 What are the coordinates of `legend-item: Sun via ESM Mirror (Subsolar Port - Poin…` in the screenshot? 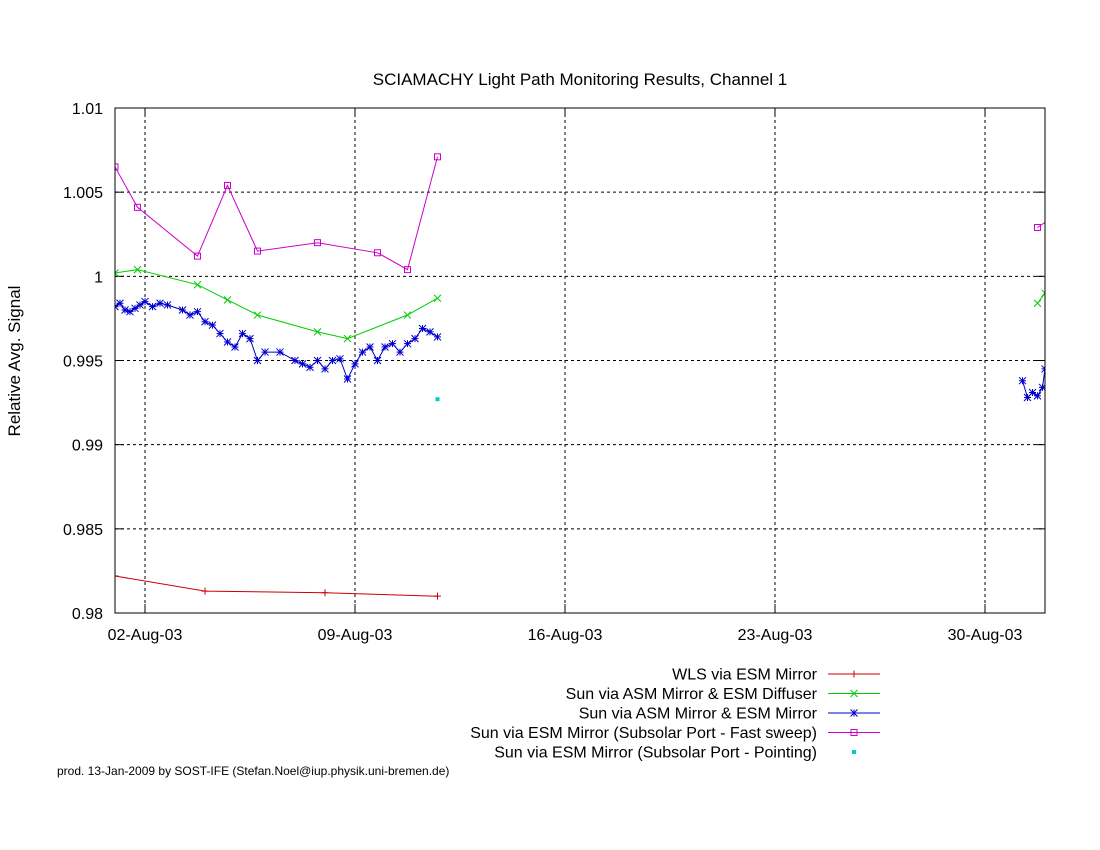 It's located at (675, 753).